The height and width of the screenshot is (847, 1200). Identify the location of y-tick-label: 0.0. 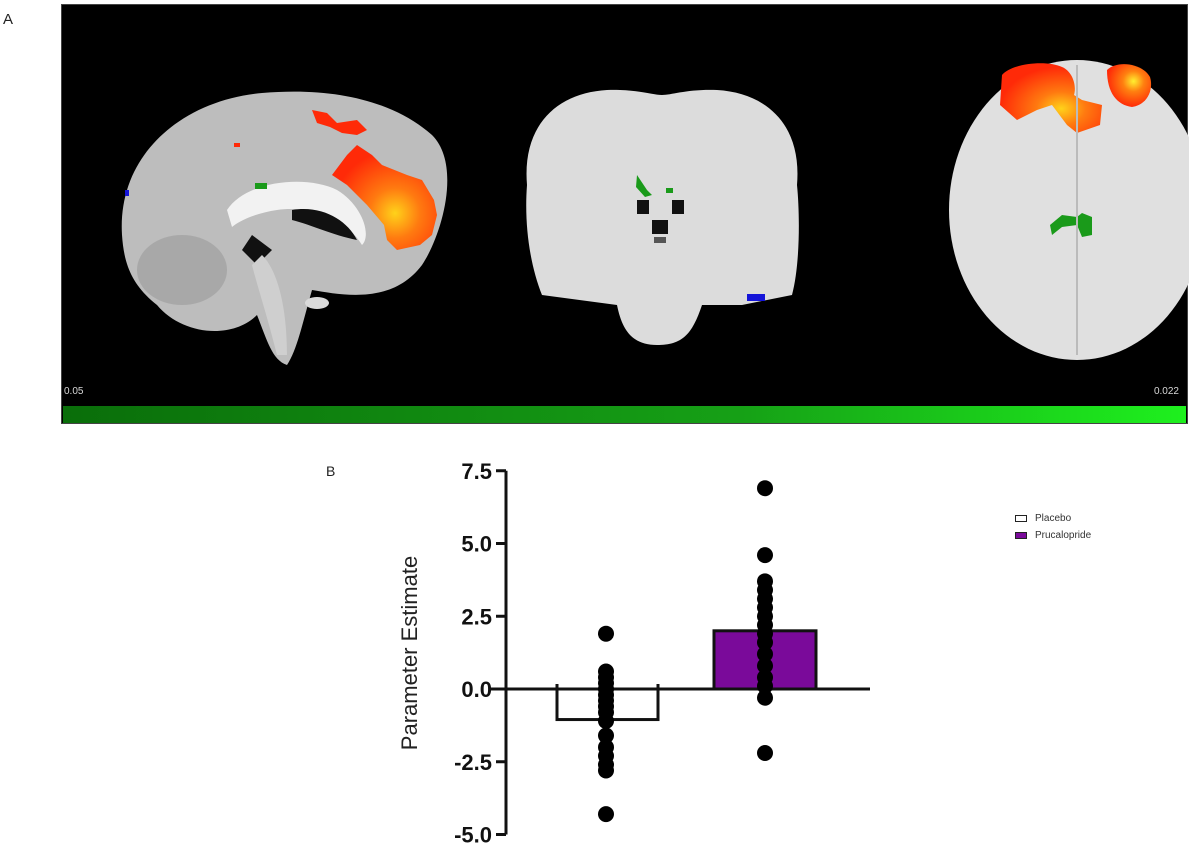
(476, 689).